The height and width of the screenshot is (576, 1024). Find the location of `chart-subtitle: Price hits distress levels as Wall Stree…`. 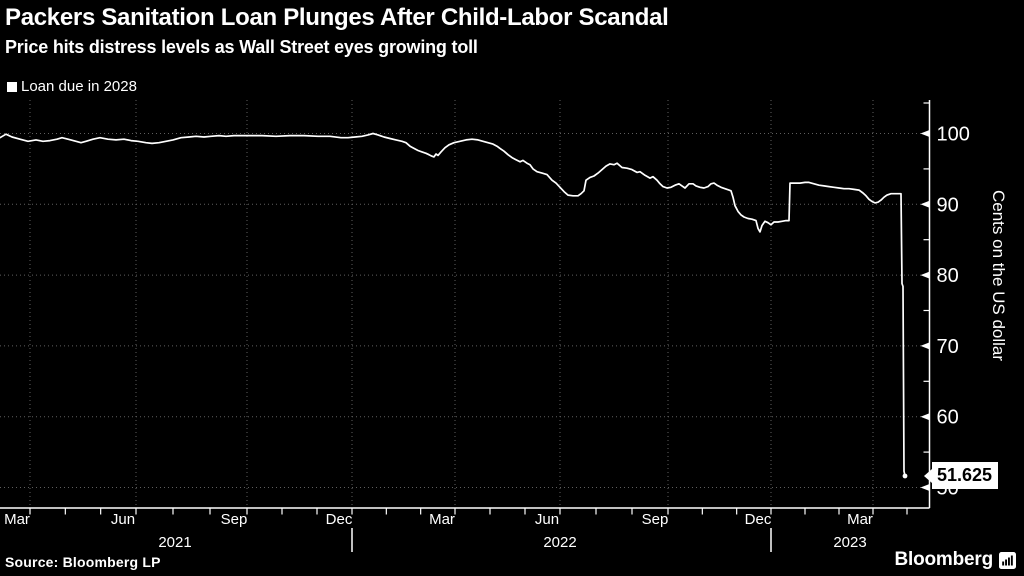

chart-subtitle: Price hits distress levels as Wall Stree… is located at coordinates (241, 47).